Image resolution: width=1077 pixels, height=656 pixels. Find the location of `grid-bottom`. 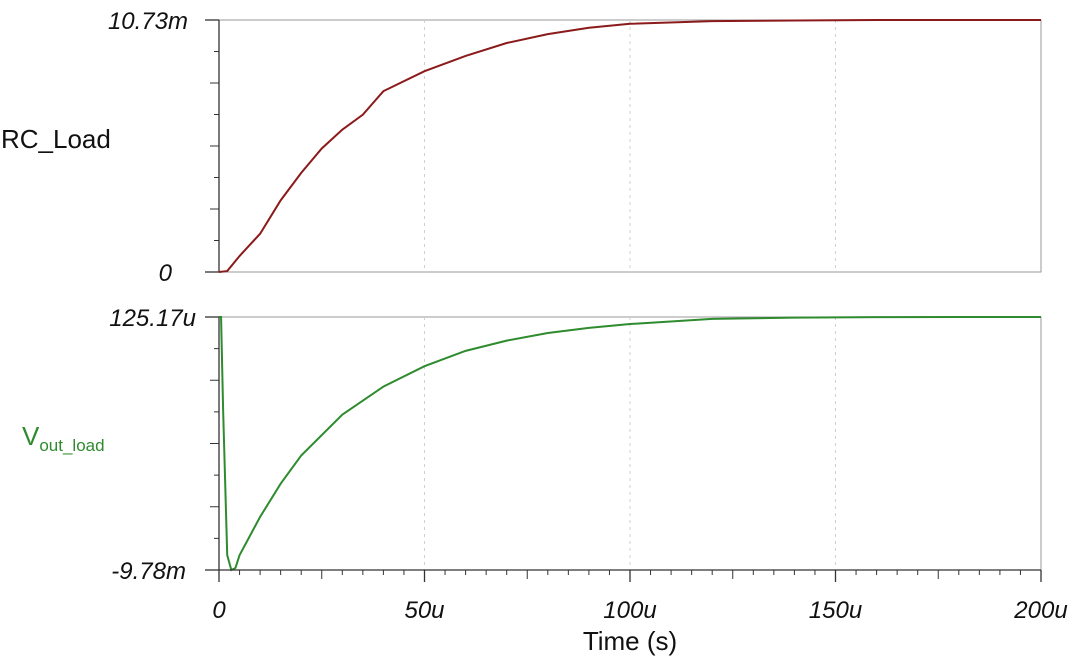

grid-bottom is located at coordinates (630, 443).